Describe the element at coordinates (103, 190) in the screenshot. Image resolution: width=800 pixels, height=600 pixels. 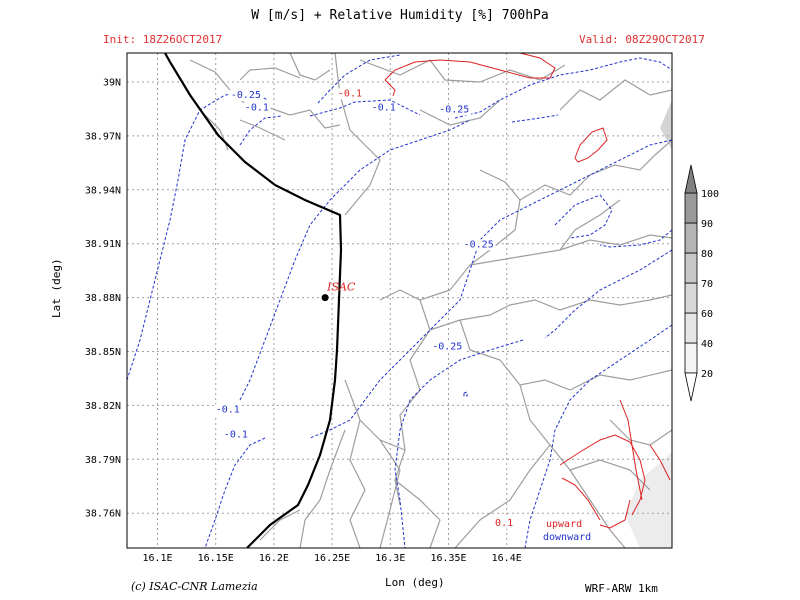
I see `y-tick-label: 38.94N` at that location.